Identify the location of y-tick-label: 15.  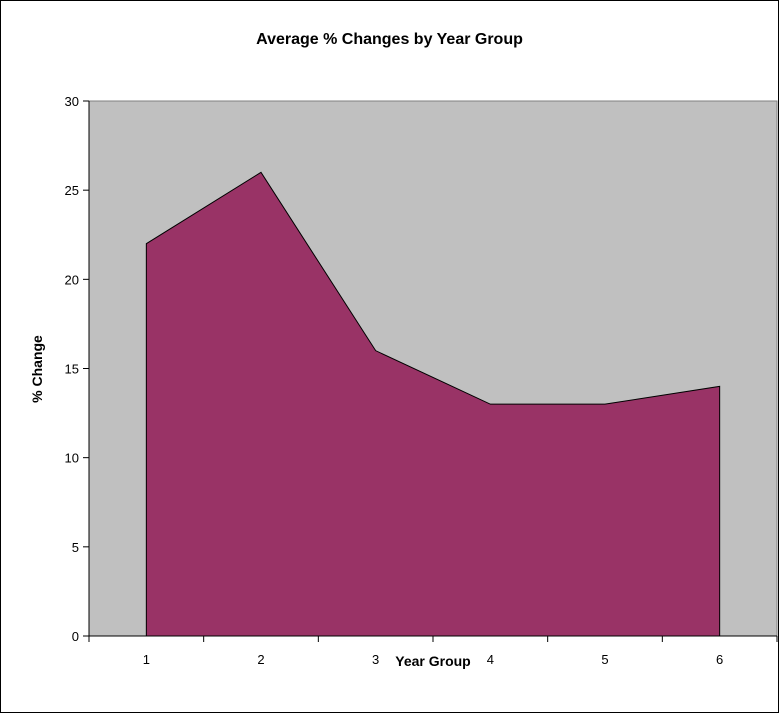
(72, 369).